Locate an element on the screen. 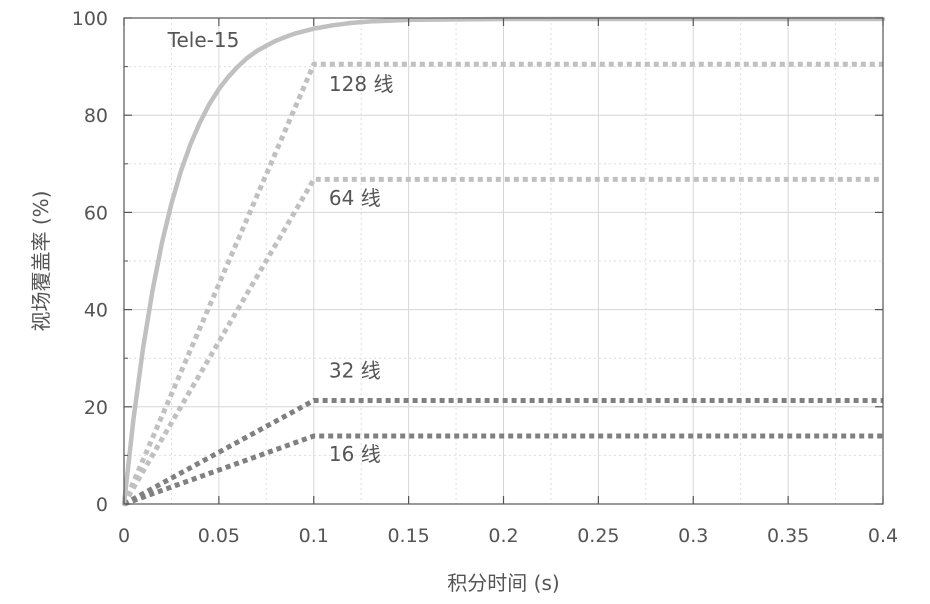  series-label: 16 线 is located at coordinates (355, 454).